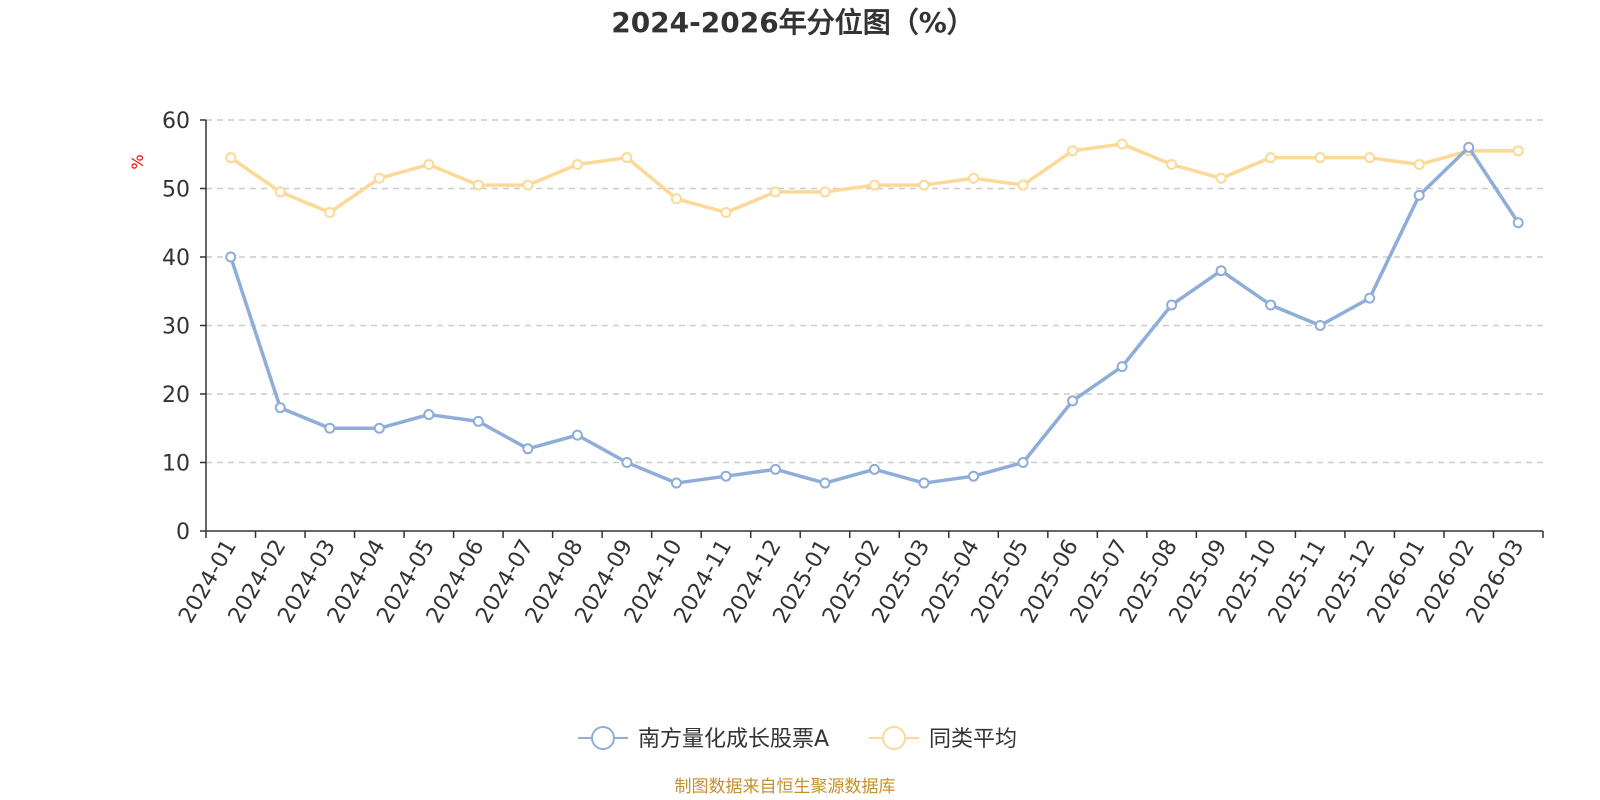  Describe the element at coordinates (176, 258) in the screenshot. I see `y-tick-label: 40` at that location.